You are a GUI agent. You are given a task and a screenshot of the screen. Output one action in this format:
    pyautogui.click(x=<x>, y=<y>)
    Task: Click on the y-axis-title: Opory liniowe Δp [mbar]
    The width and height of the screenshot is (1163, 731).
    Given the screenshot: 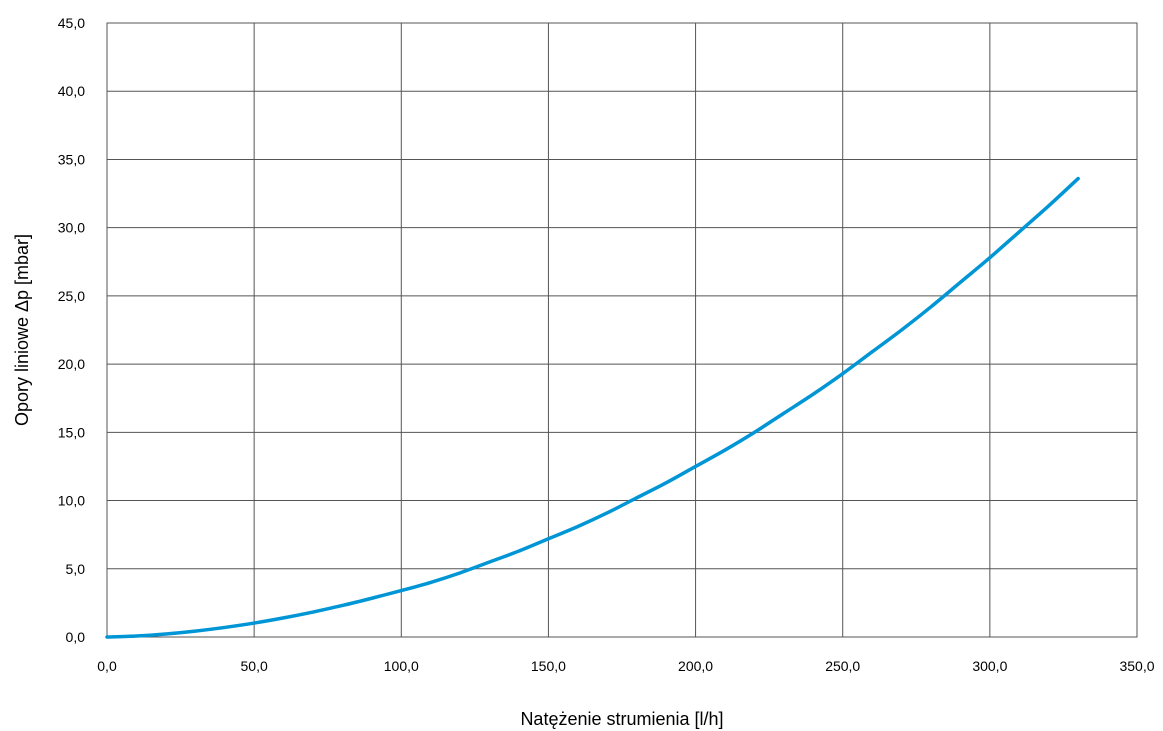 What is the action you would take?
    pyautogui.click(x=22, y=330)
    